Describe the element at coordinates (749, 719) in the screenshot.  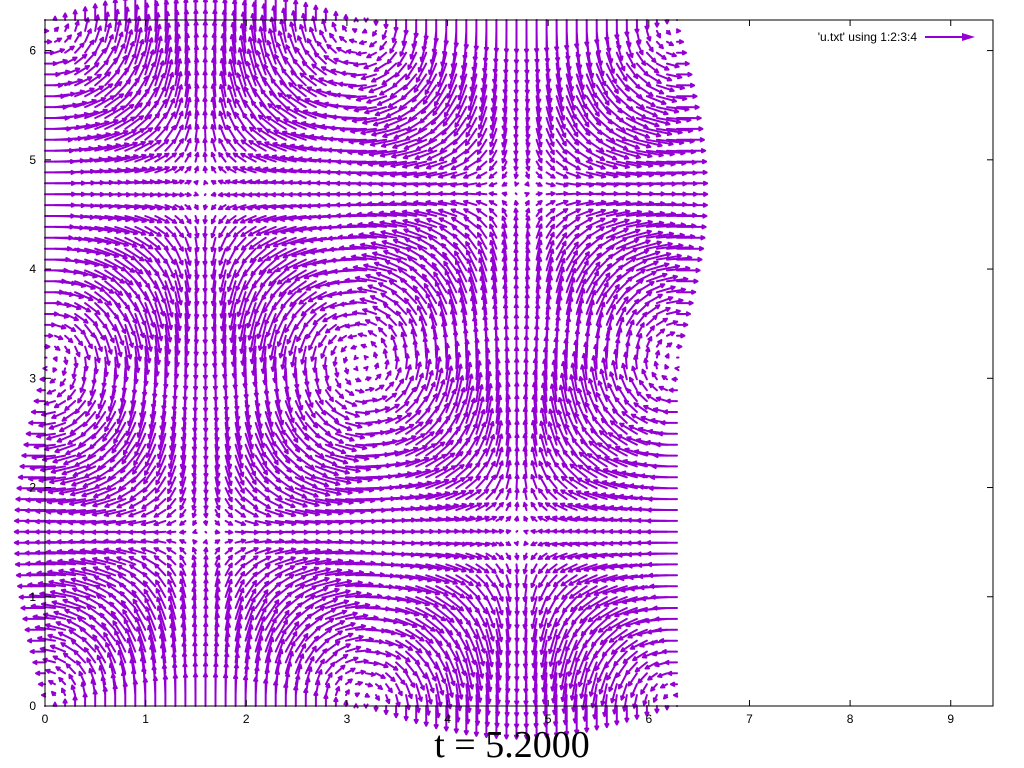
I see `x-tick-label: 7` at that location.